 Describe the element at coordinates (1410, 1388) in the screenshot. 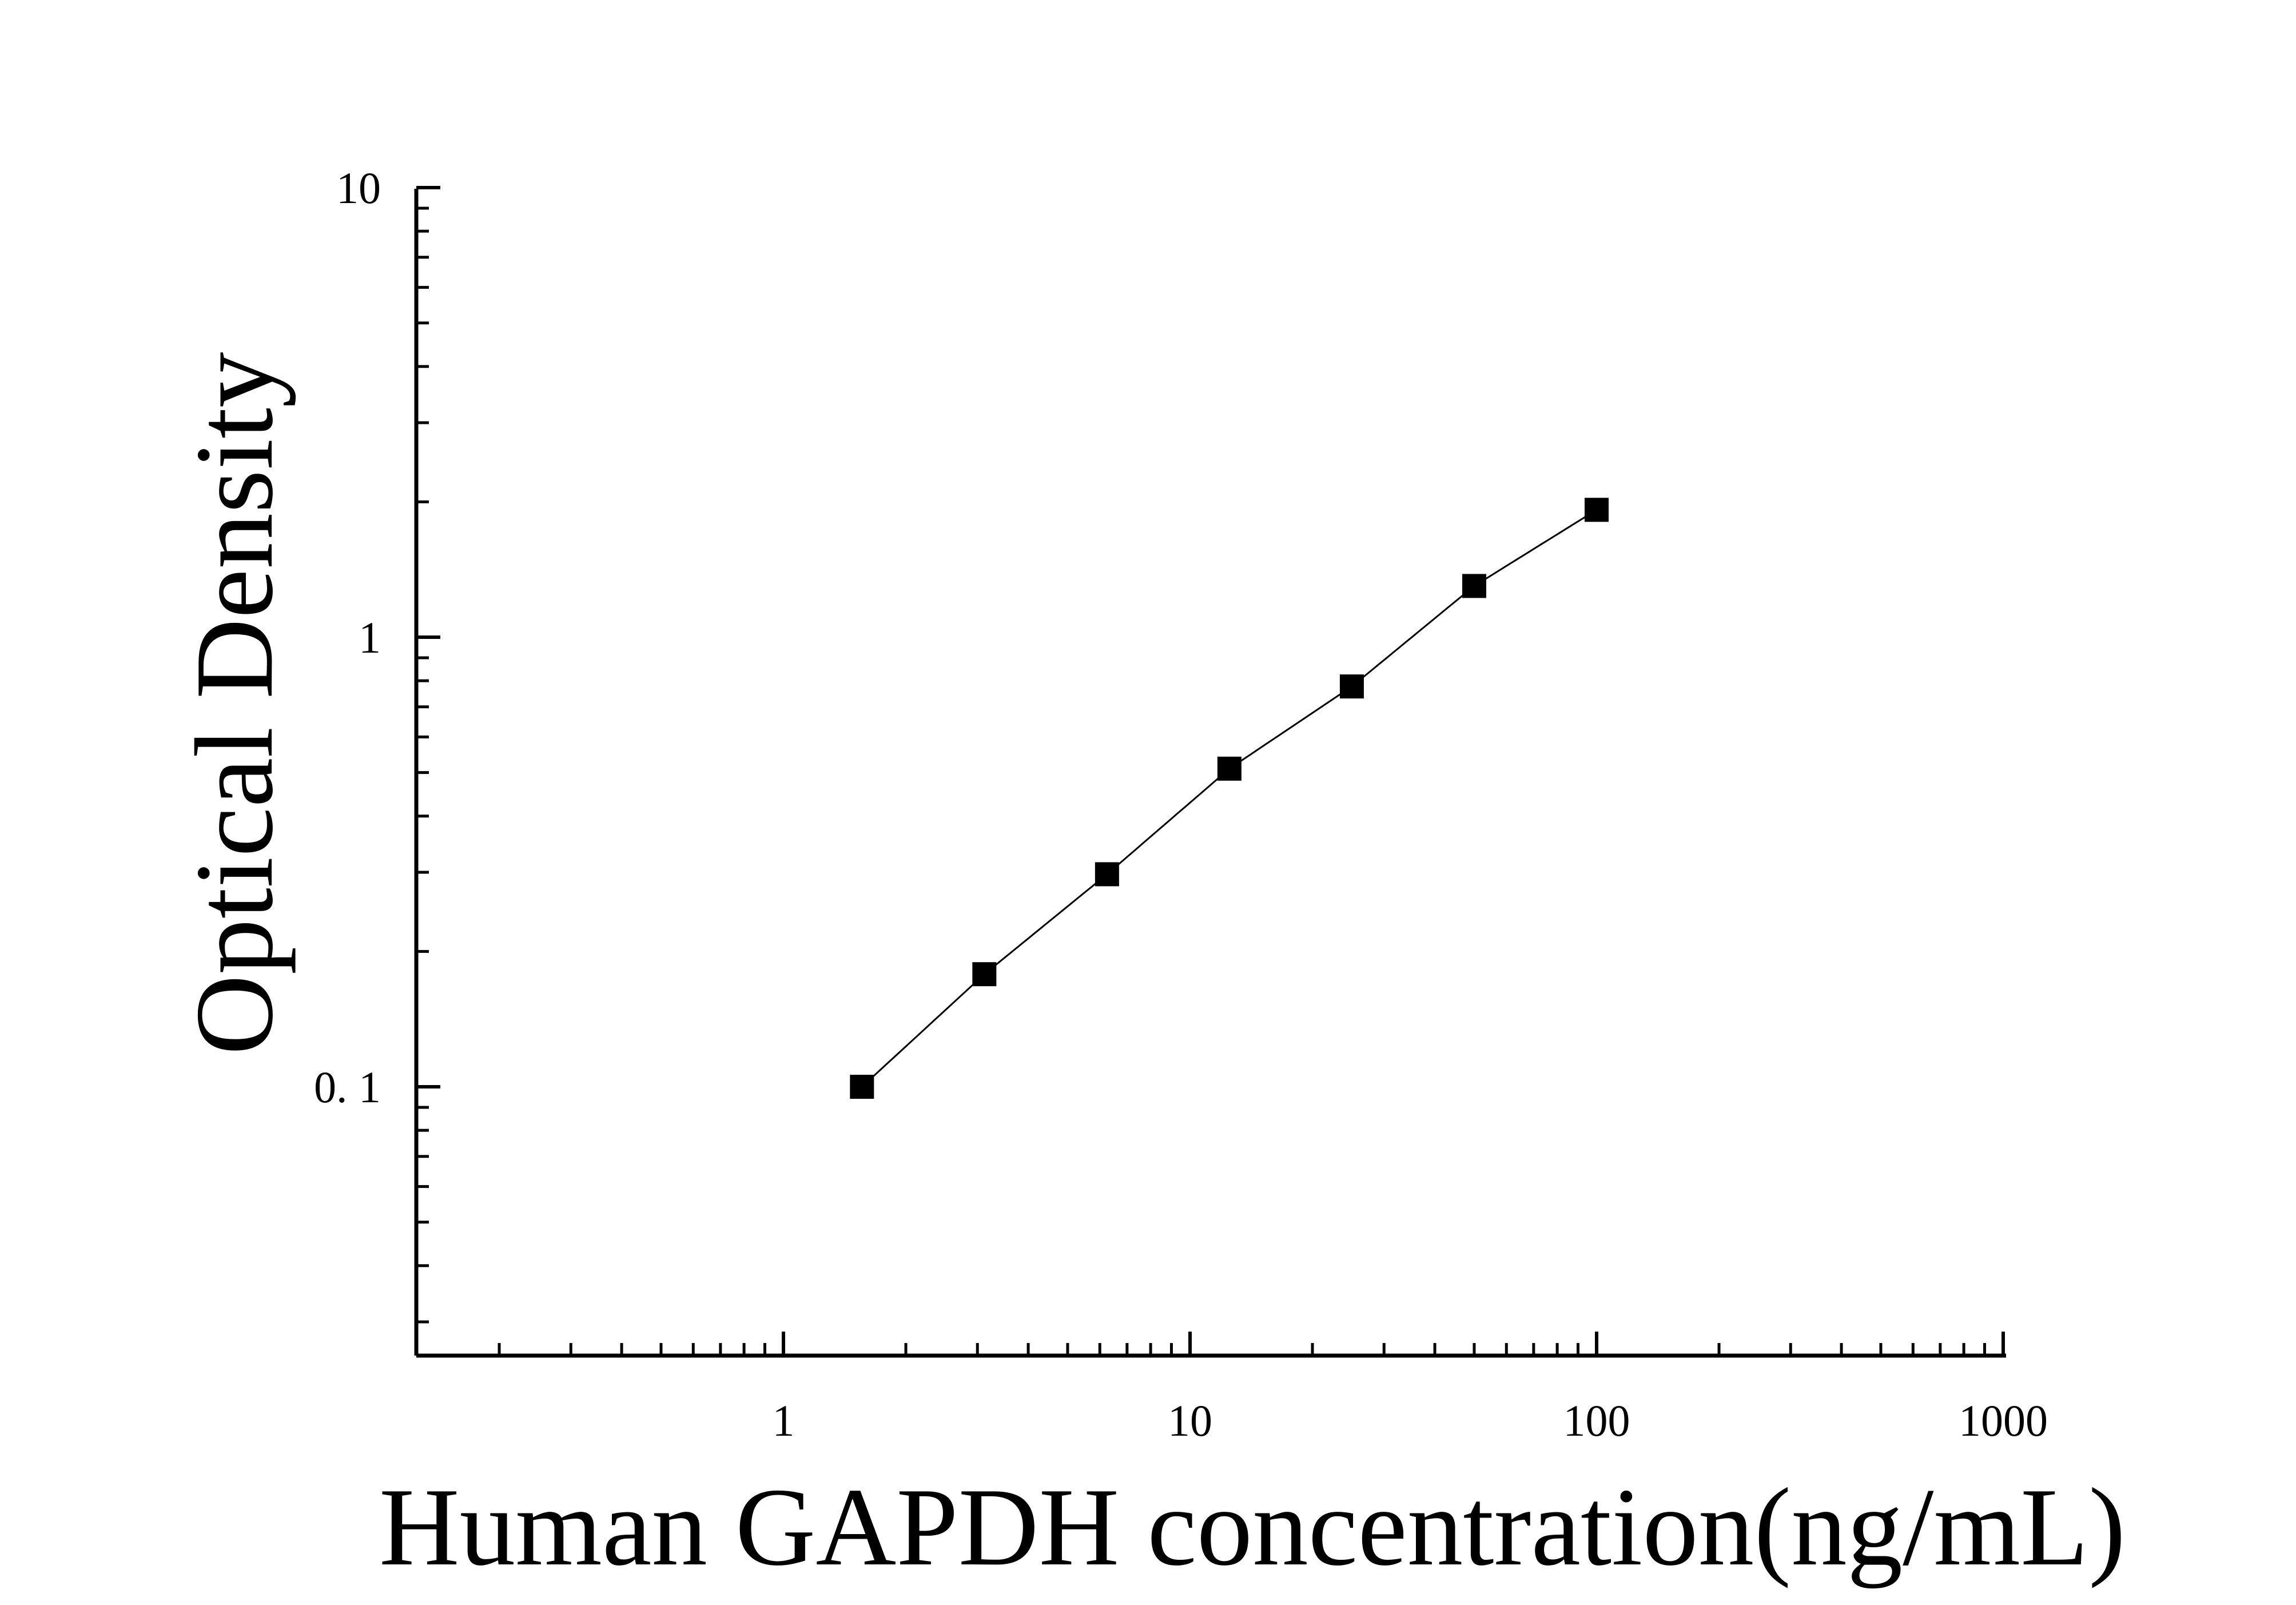

I see `x-major-ticks: 1 10 100 1000` at that location.